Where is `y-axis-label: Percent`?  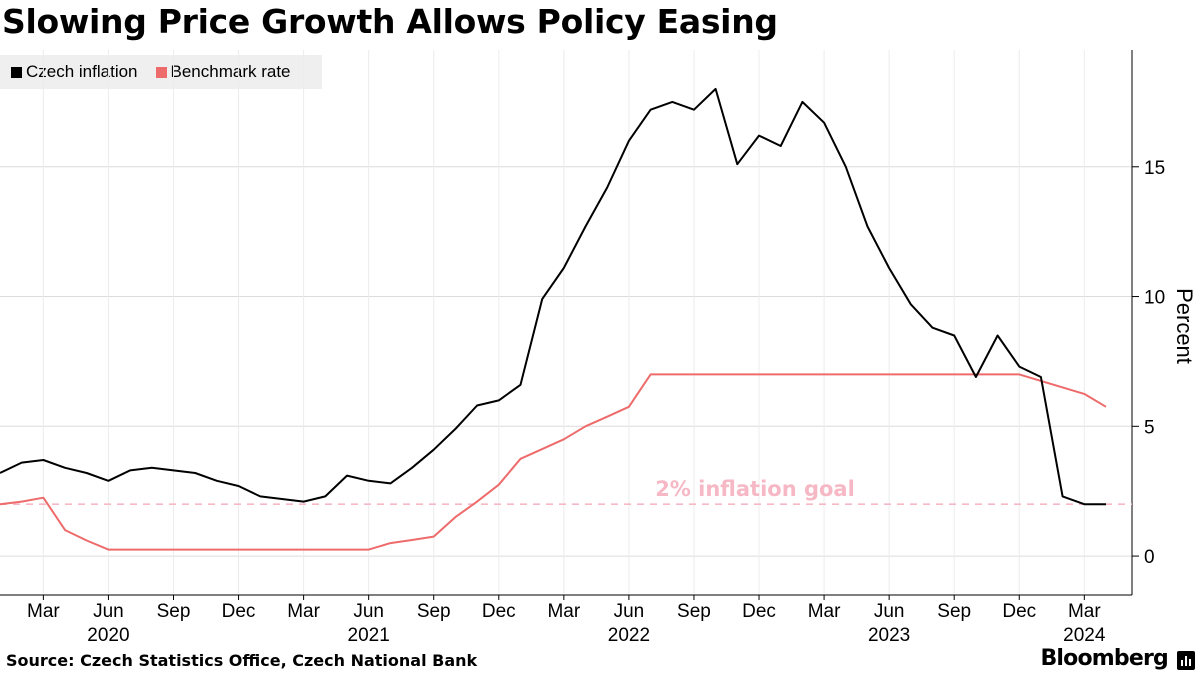
y-axis-label: Percent is located at coordinates (1184, 326).